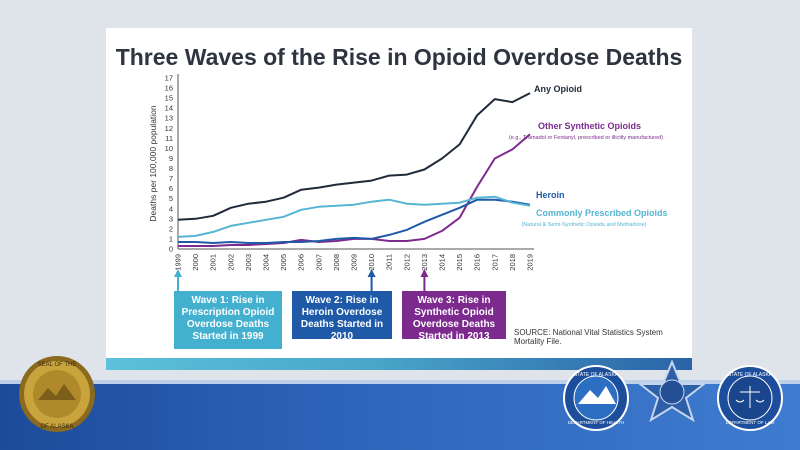  I want to click on x-tick-label: 2002, so click(230, 262).